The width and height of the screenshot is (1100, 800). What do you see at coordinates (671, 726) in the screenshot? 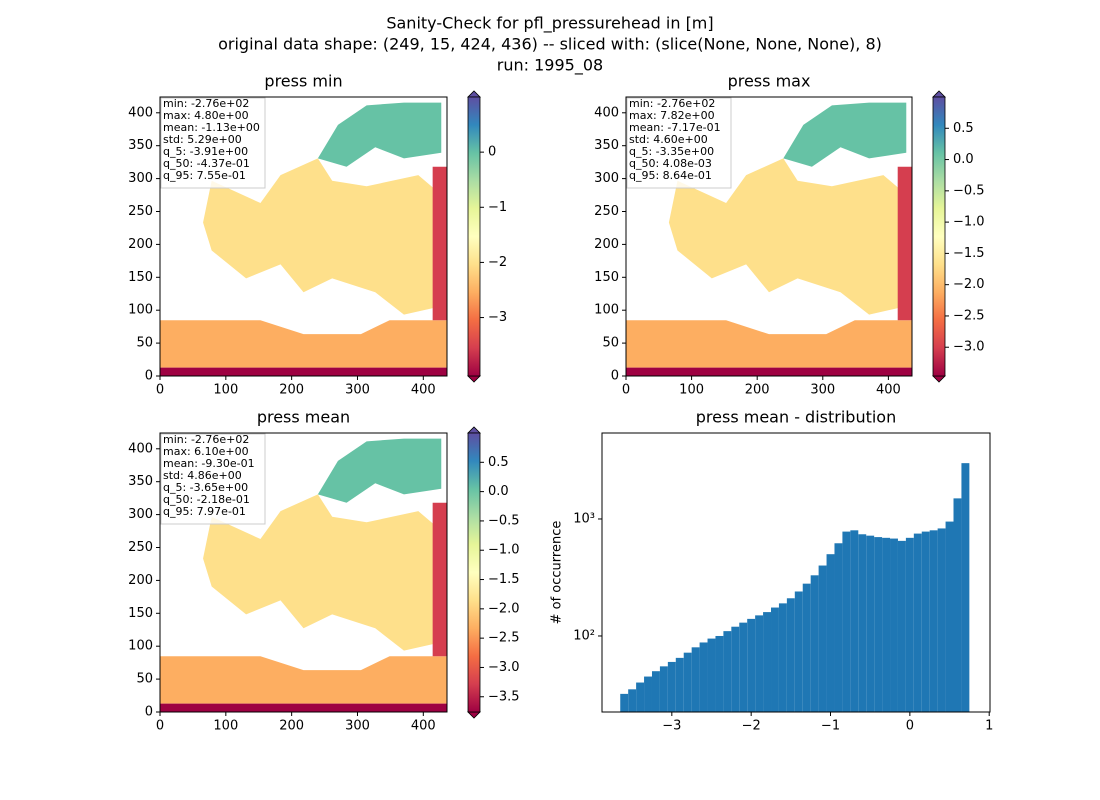
I see `x-tick-label: −3` at bounding box center [671, 726].